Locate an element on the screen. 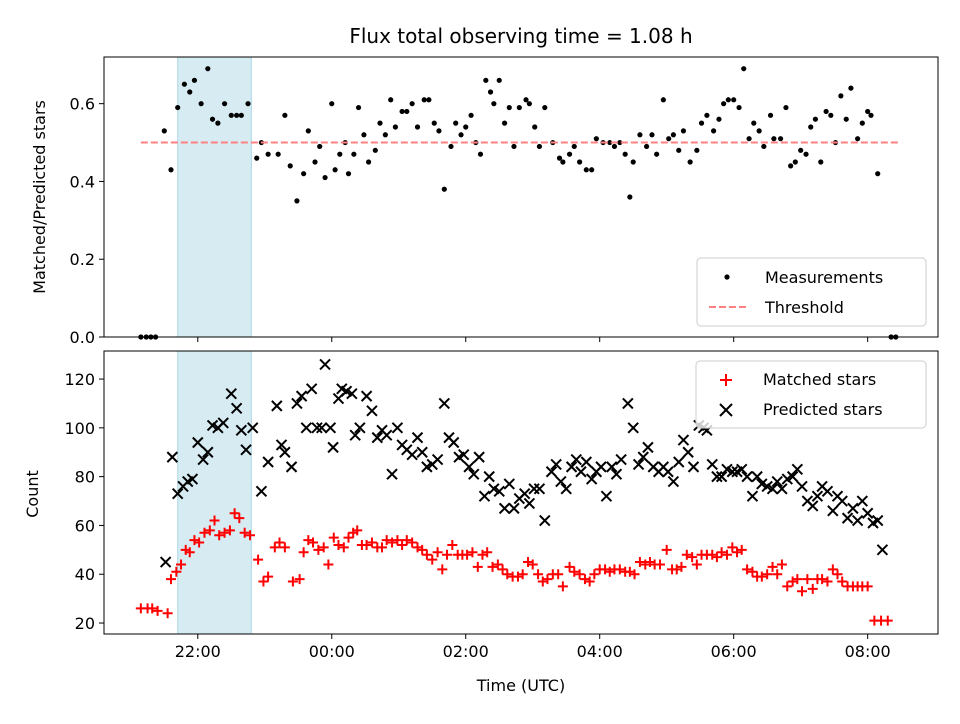 Image resolution: width=960 pixels, height=724 pixels. legend-matched-label: Matched stars is located at coordinates (819, 379).